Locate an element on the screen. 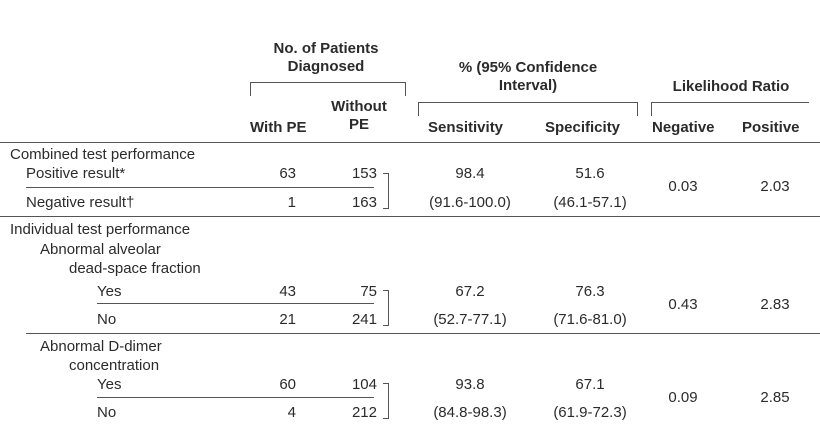 Image resolution: width=820 pixels, height=431 pixels. combined-lr-positive: 2.03 is located at coordinates (775, 186).